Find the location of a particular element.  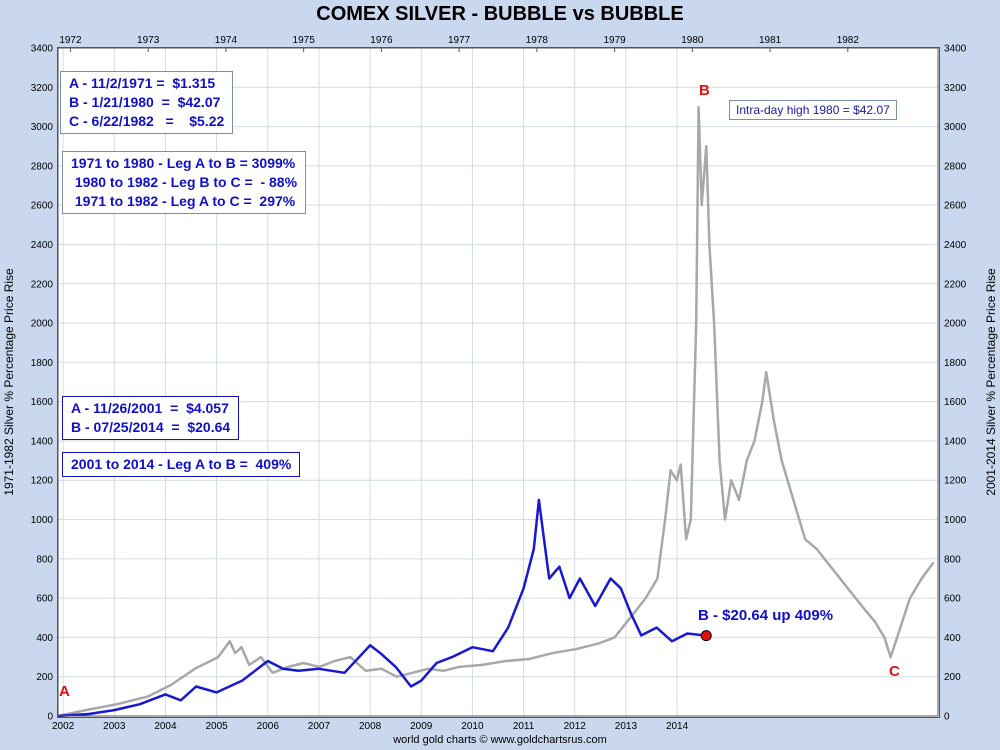

x-tick-label-bottom: 2007 is located at coordinates (319, 726).